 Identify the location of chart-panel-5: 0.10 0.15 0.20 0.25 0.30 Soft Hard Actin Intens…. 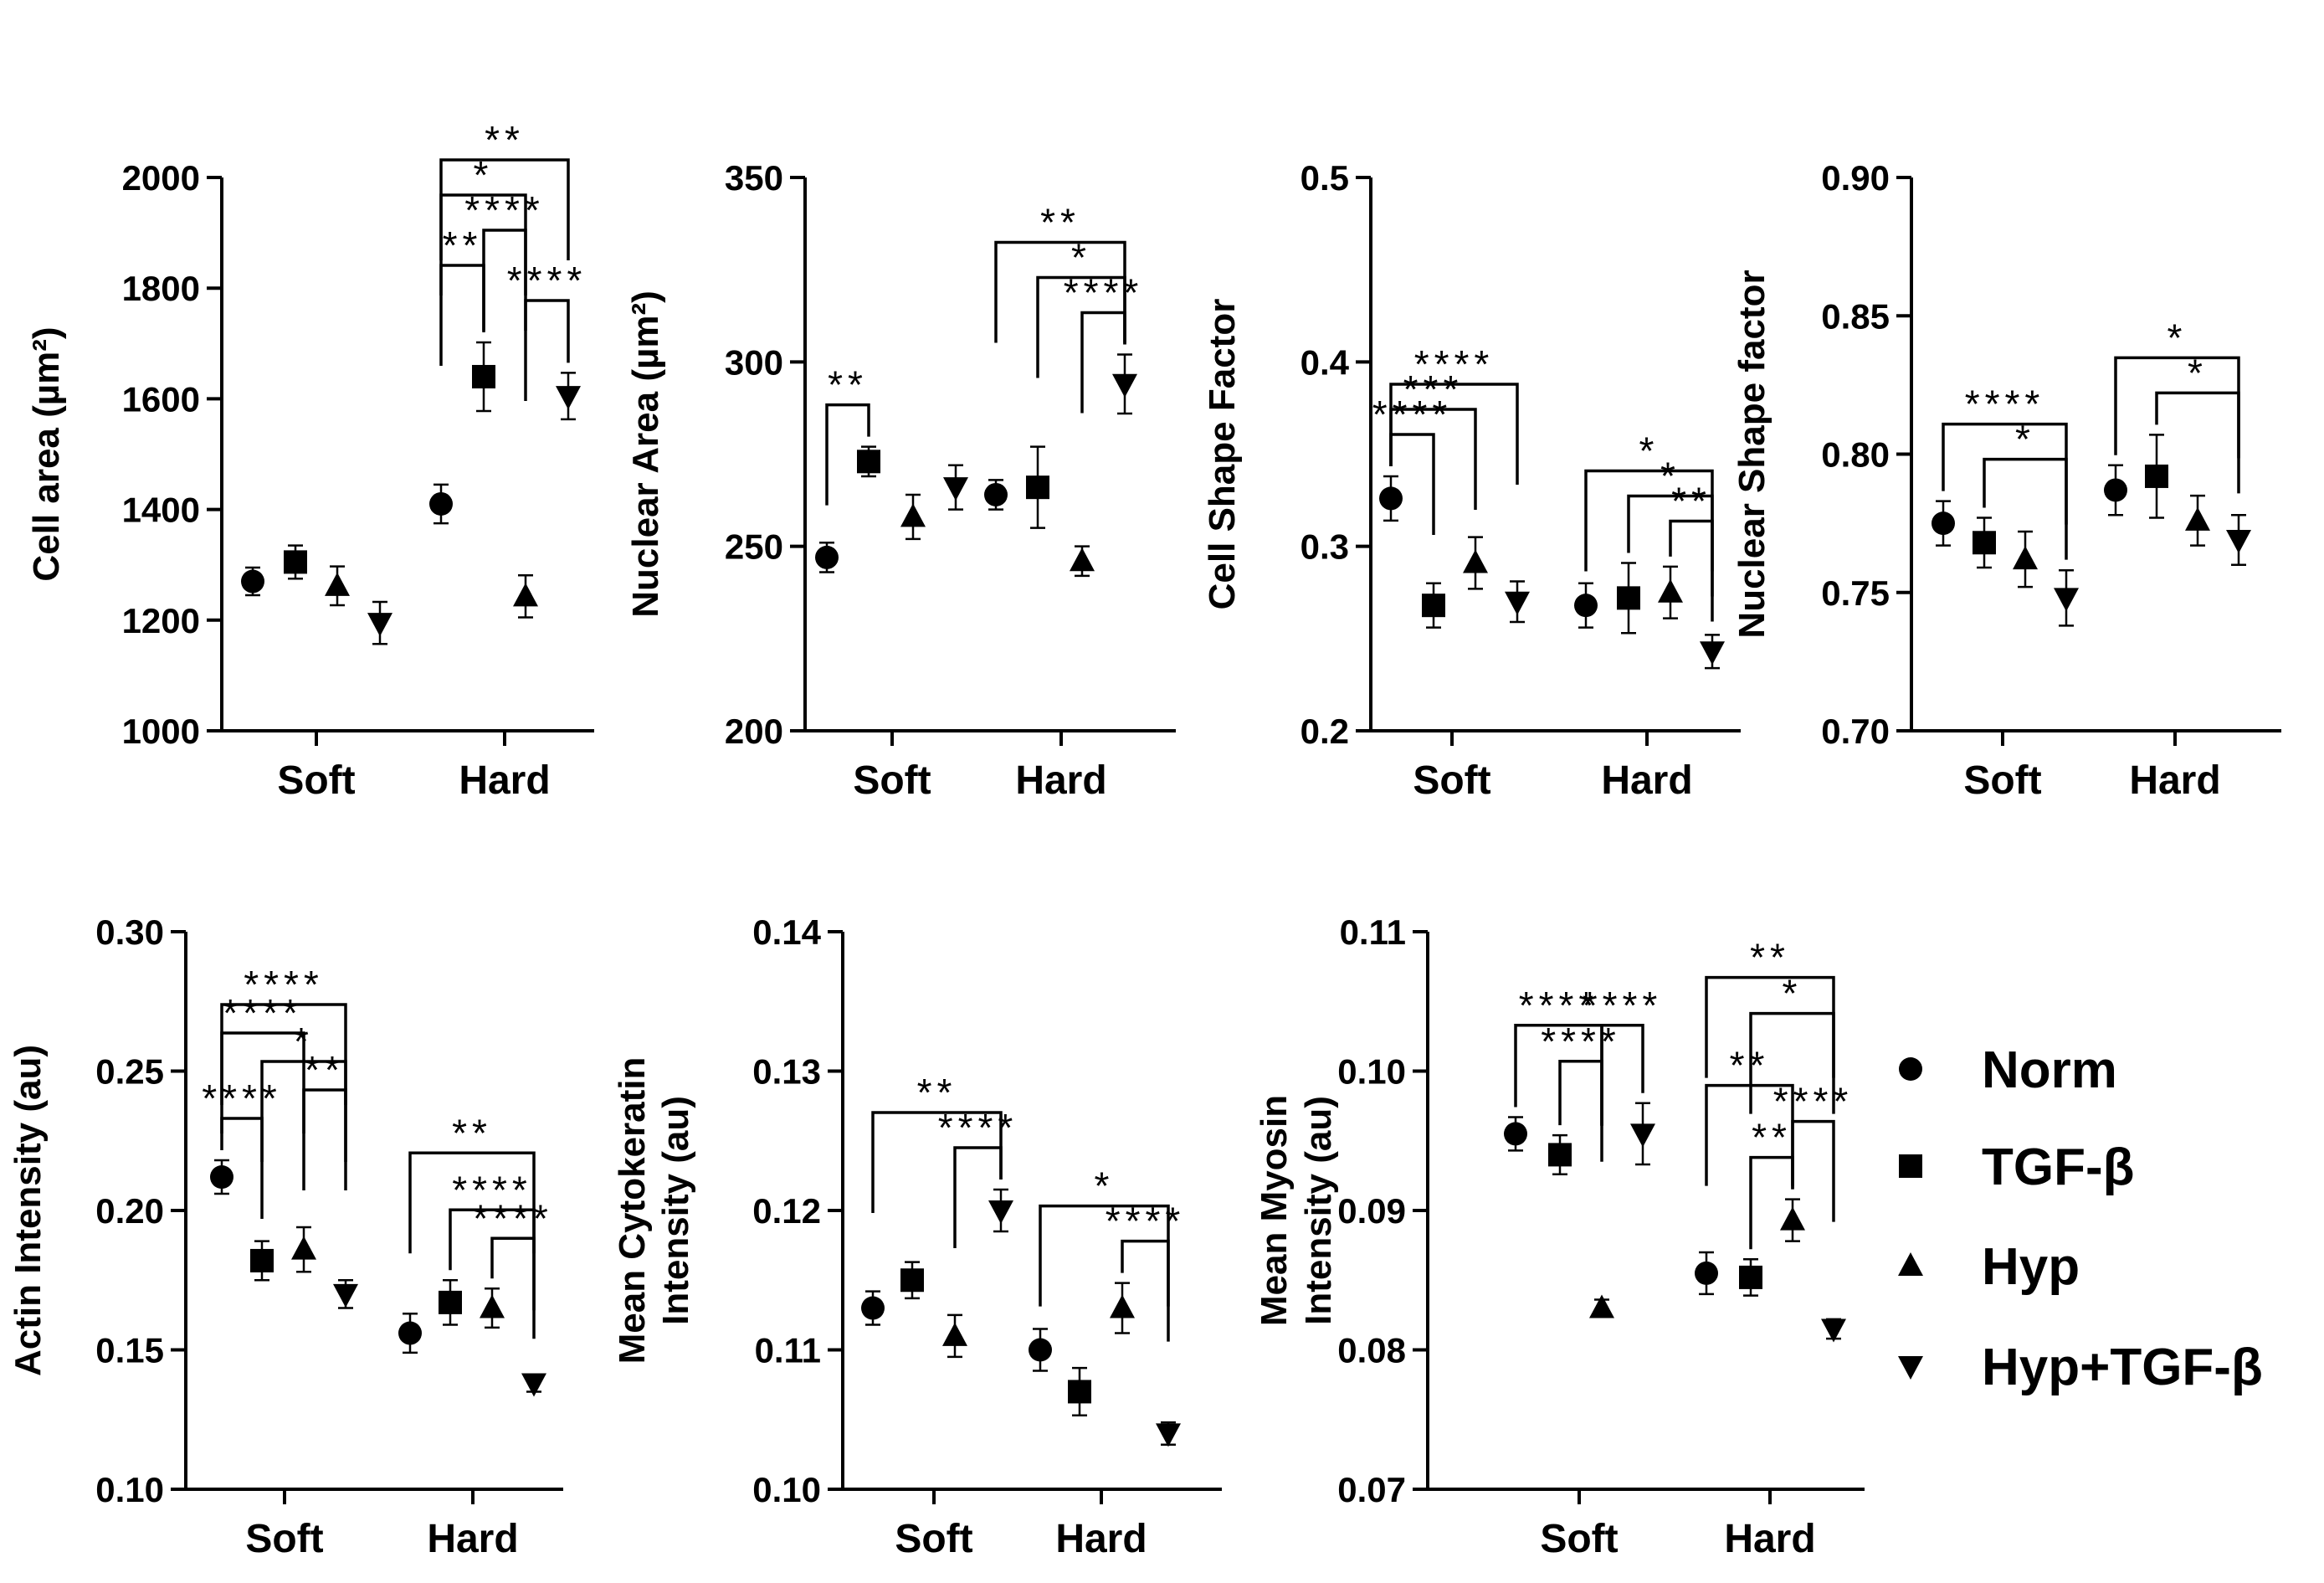
(285, 1236).